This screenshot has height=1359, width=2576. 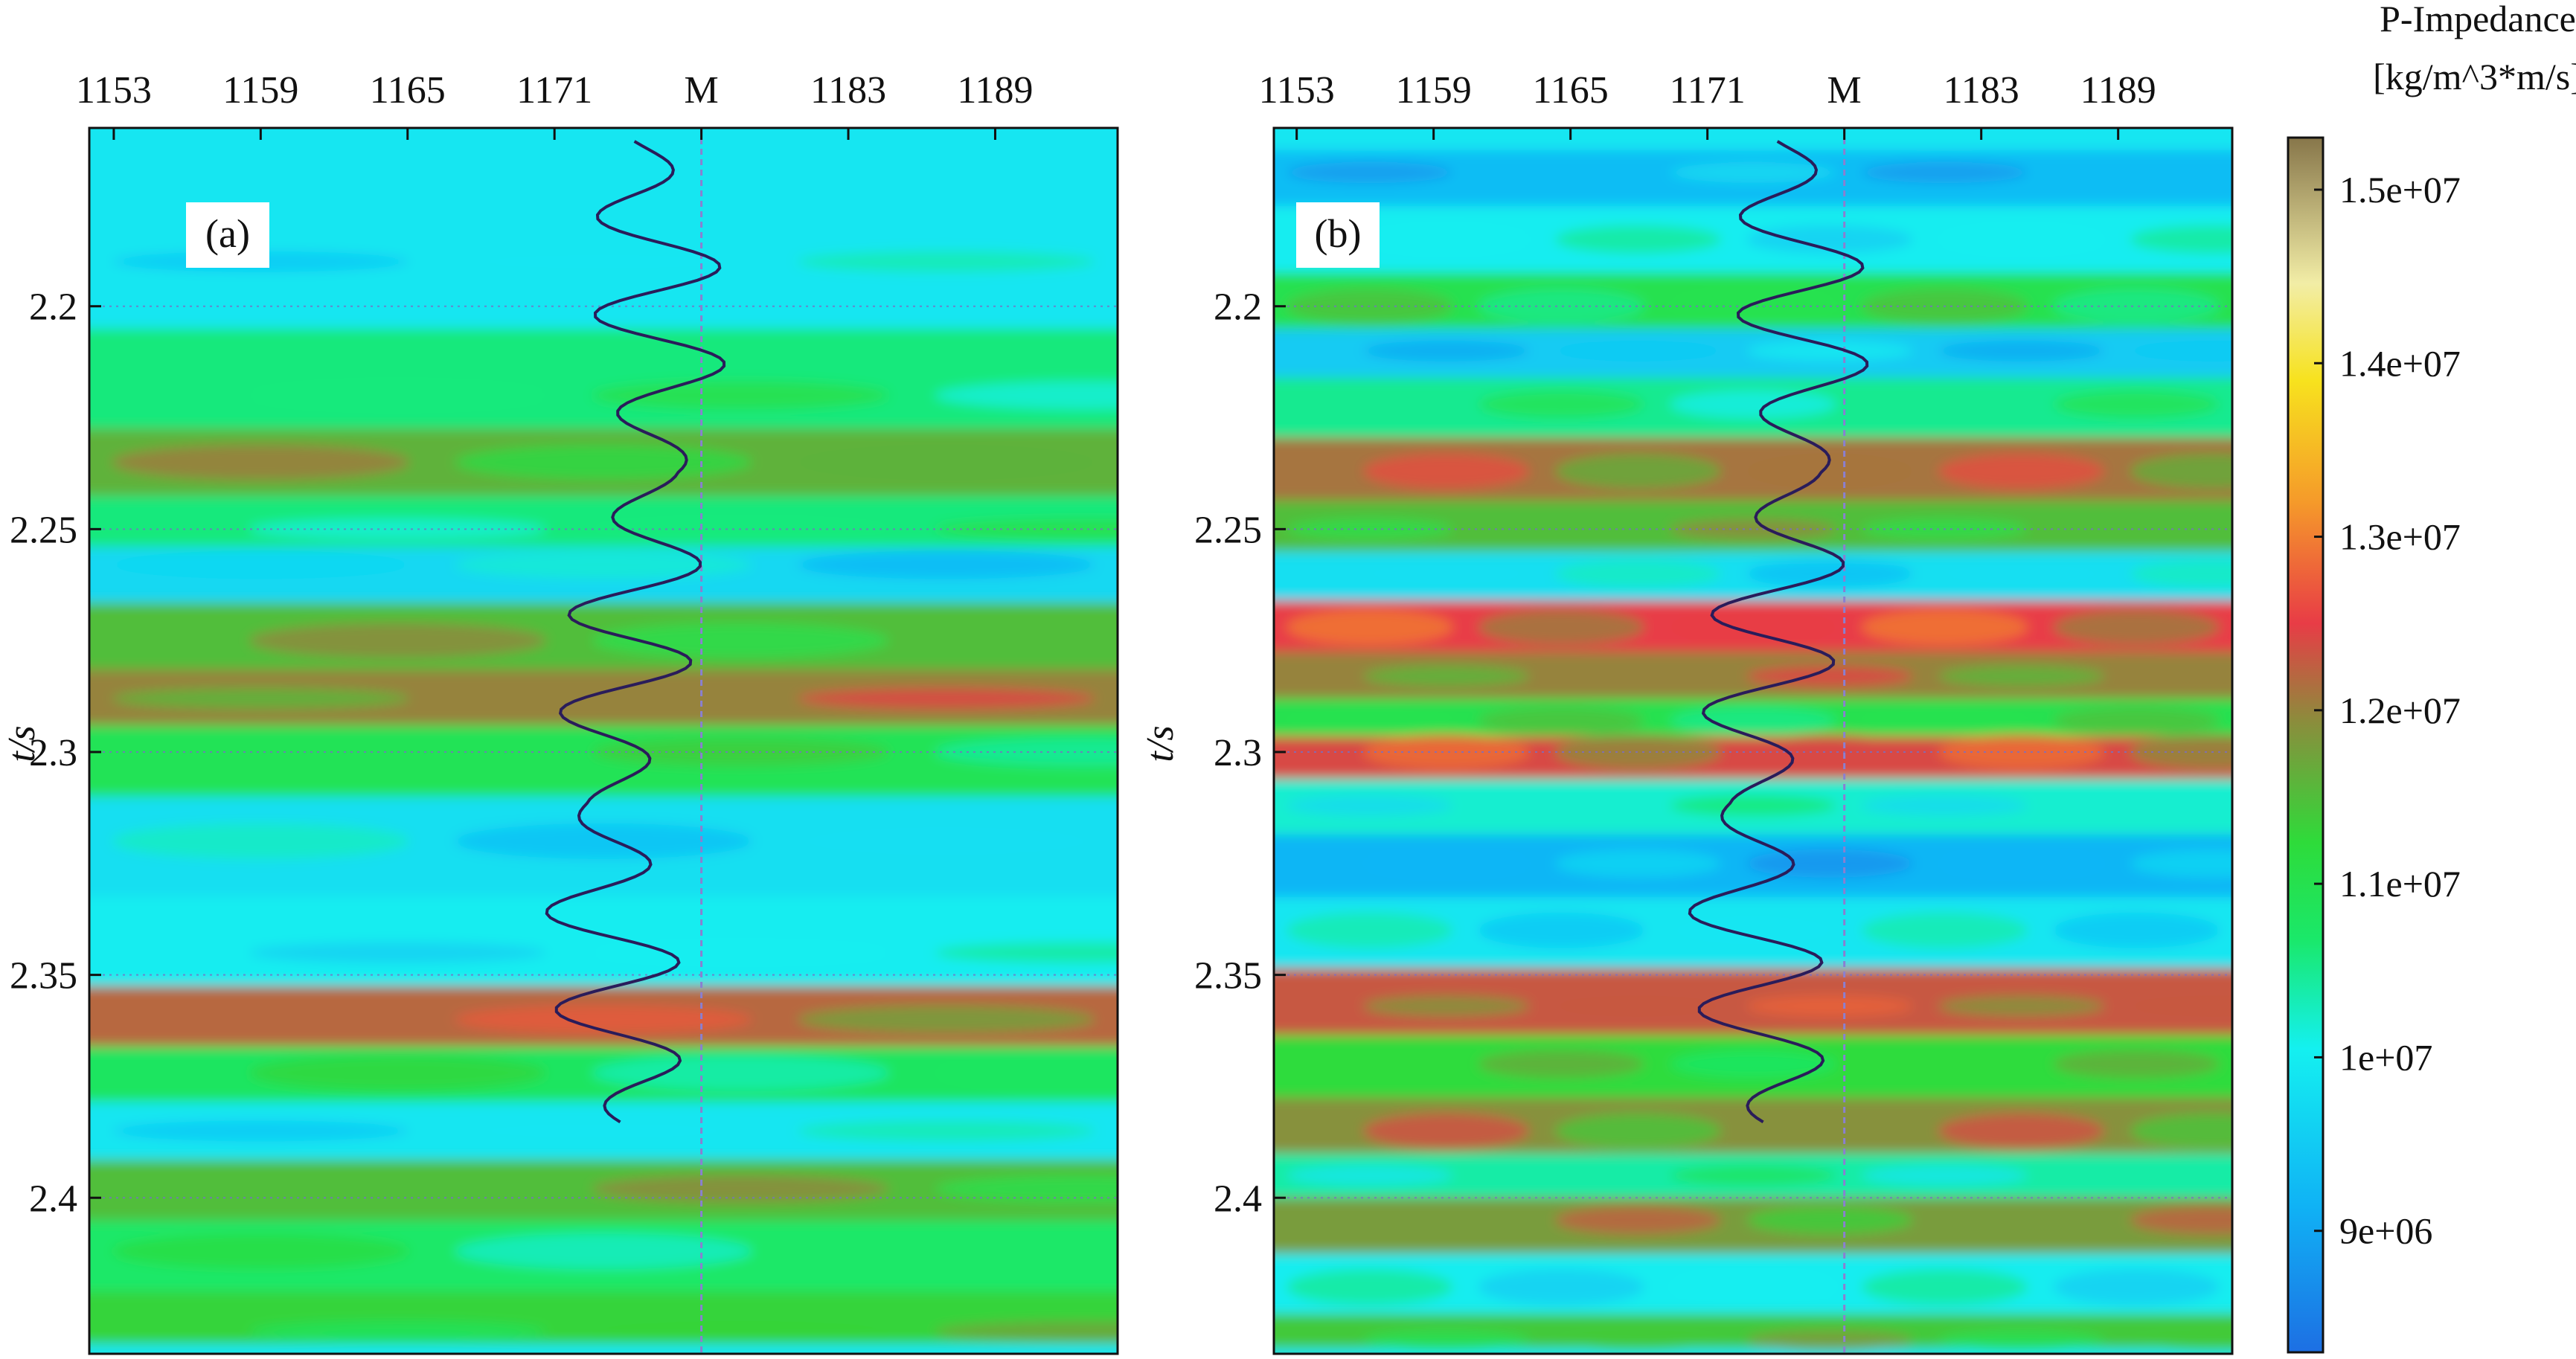 I want to click on well-log-trace-a, so click(x=636, y=632).